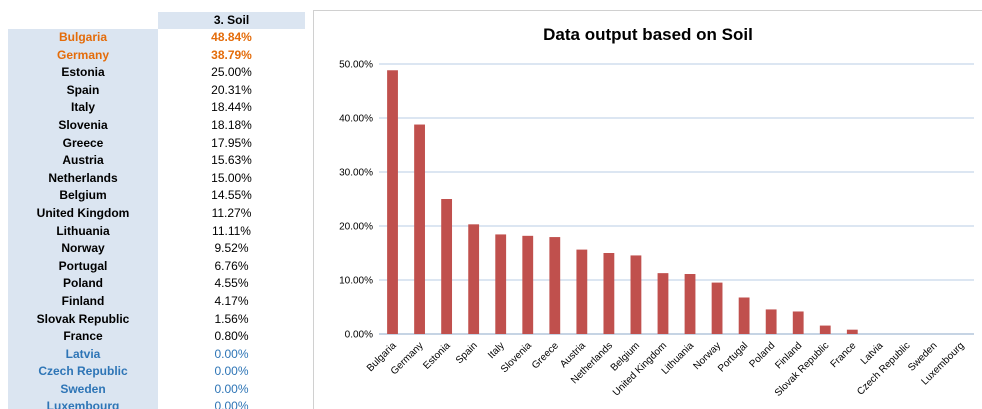  Describe the element at coordinates (231, 177) in the screenshot. I see `value-cell: 15.00%` at that location.